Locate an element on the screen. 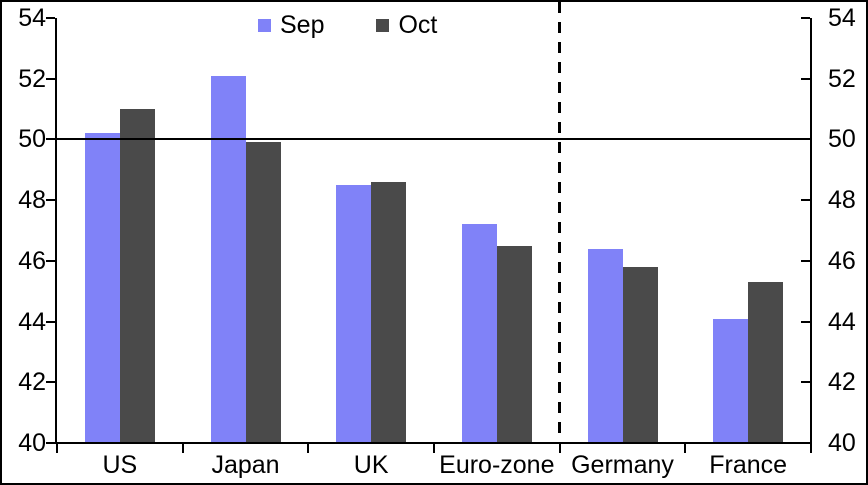 This screenshot has height=485, width=868. bar-sep-germany is located at coordinates (605, 345).